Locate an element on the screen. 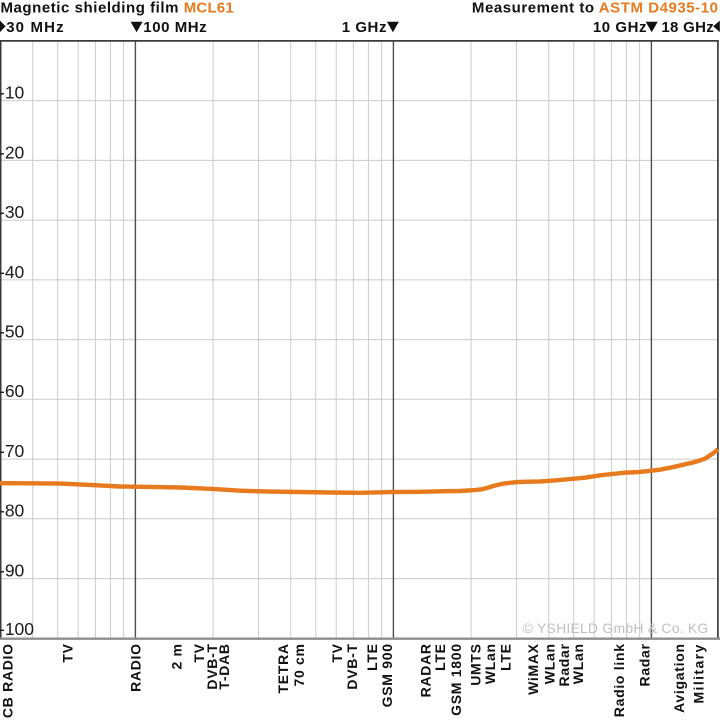 This screenshot has width=720, height=720. svg-text: 30 MHz is located at coordinates (35, 27).